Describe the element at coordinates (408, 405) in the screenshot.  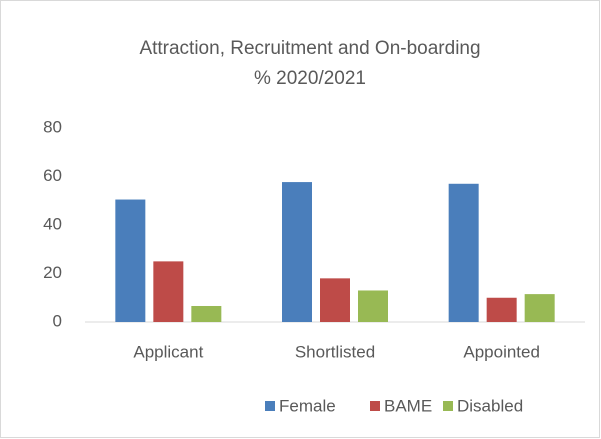
I see `legend-label: BAME` at that location.